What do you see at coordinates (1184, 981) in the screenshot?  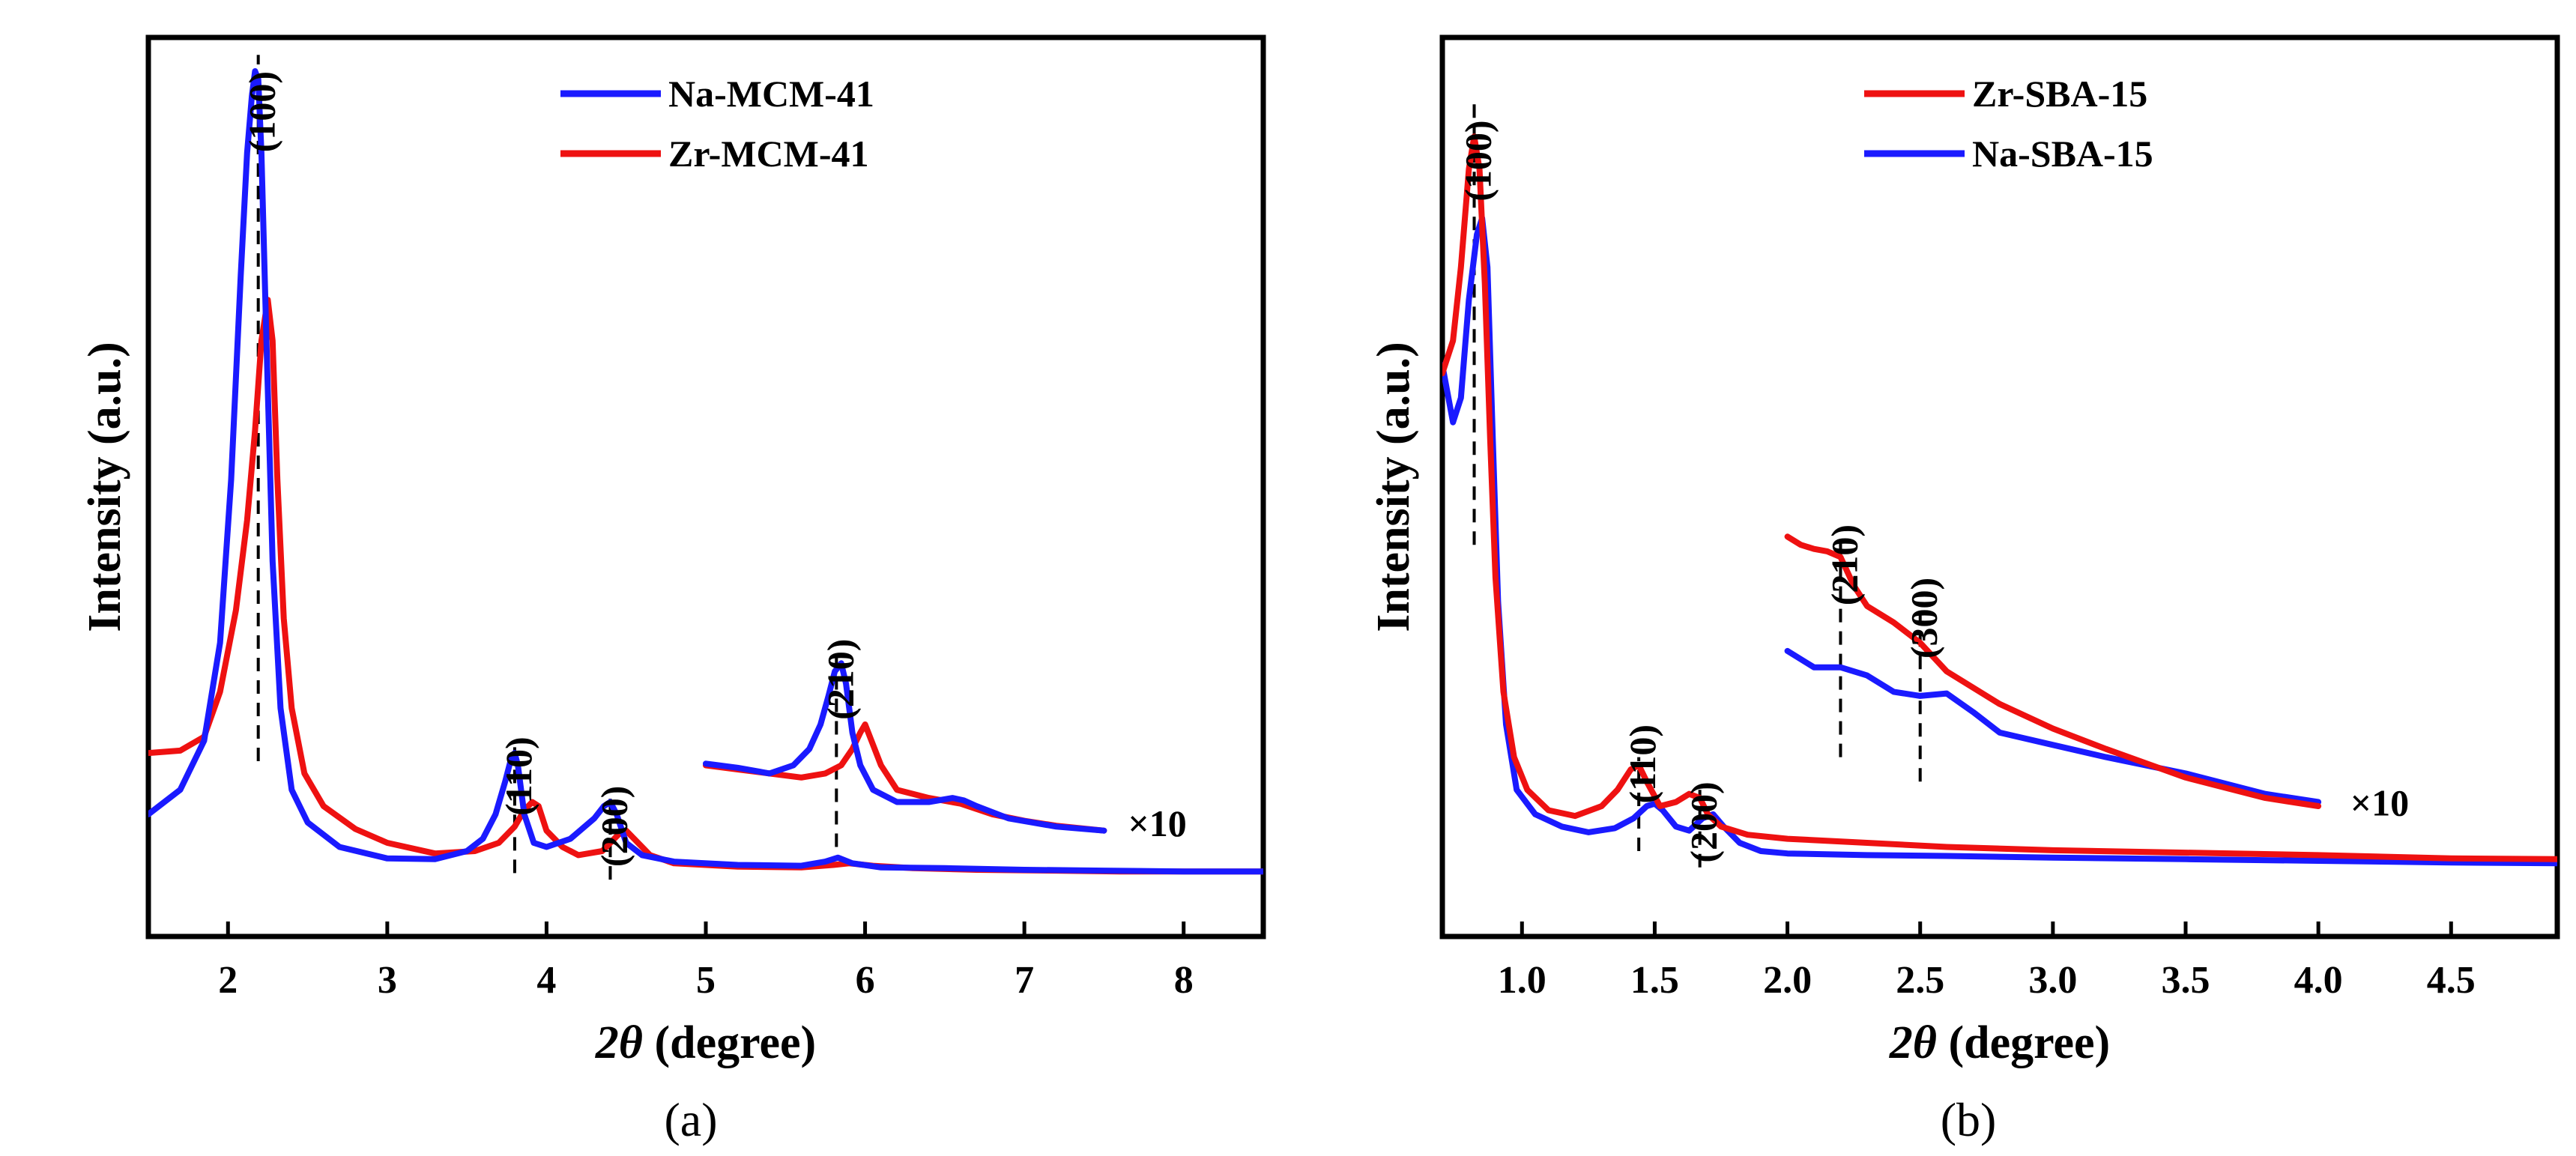 I see `x-tick-label: 8` at bounding box center [1184, 981].